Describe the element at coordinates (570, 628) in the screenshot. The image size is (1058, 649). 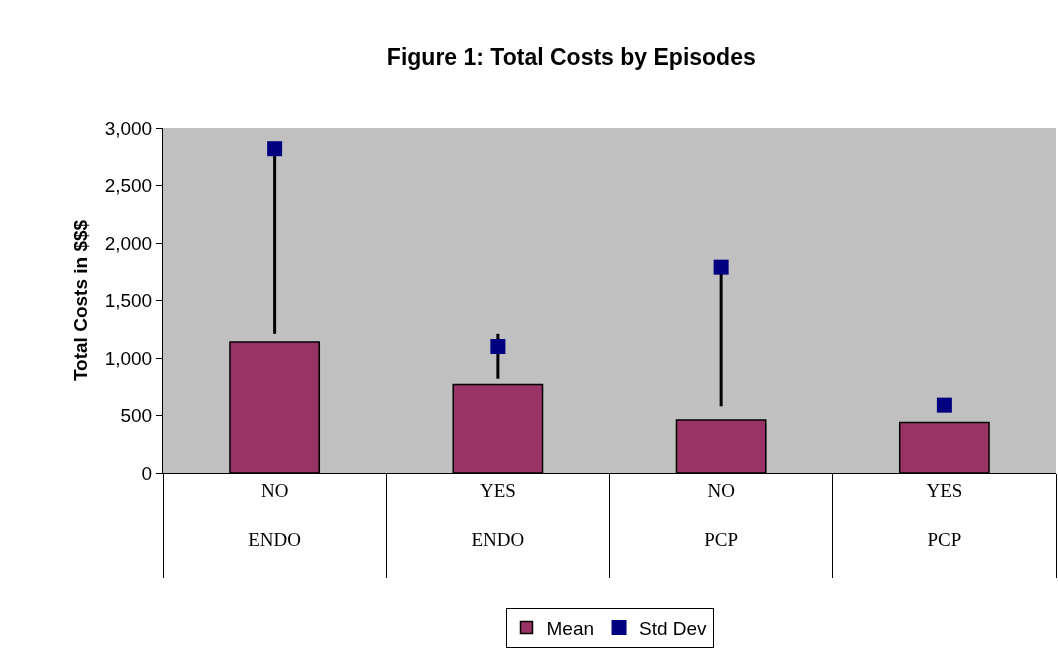
I see `legend-label: Mean` at that location.